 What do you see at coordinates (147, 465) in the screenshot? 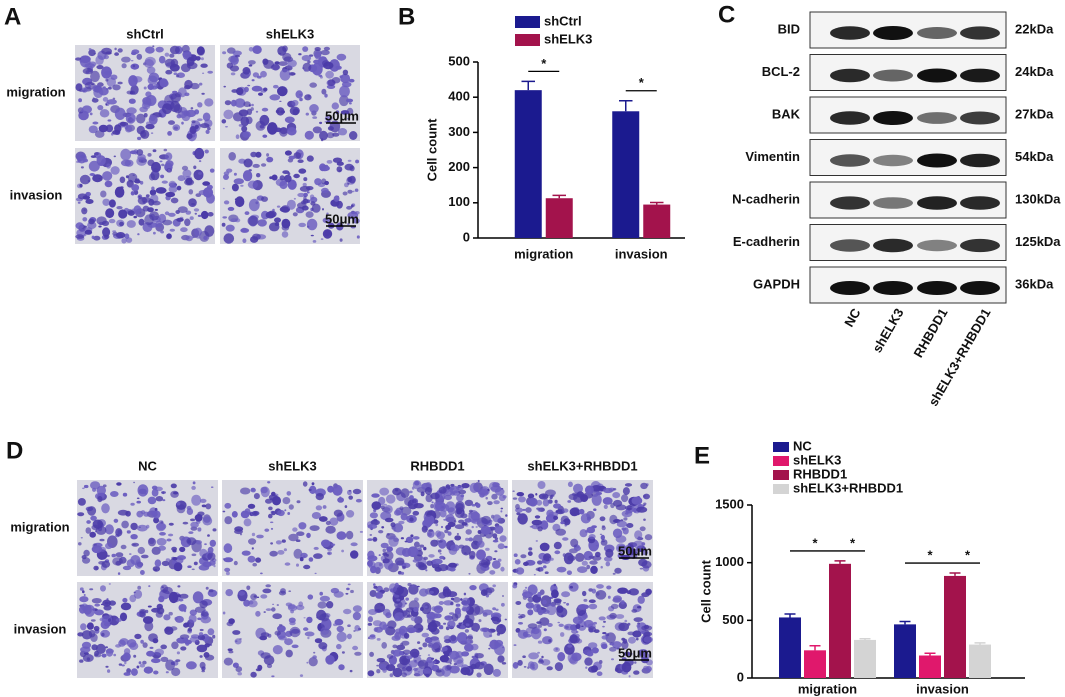
I see `column-header: NC` at bounding box center [147, 465].